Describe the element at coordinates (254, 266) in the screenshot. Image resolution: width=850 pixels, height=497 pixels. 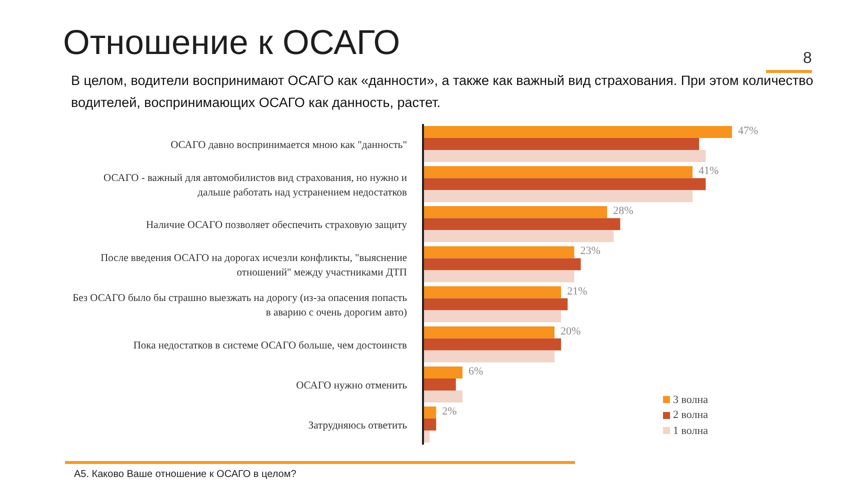
I see `y-tick-label: После введения ОСАГО на дорогах исчезли конфликты, "выяснение отношений" между участниками ДТП` at that location.